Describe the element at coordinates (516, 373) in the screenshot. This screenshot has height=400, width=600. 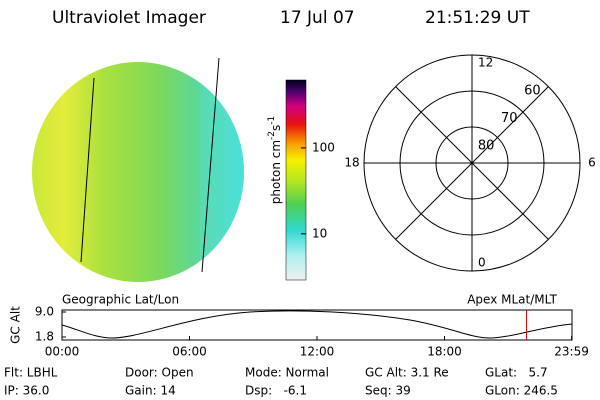
I see `status-field: GLat: 5.7` at that location.